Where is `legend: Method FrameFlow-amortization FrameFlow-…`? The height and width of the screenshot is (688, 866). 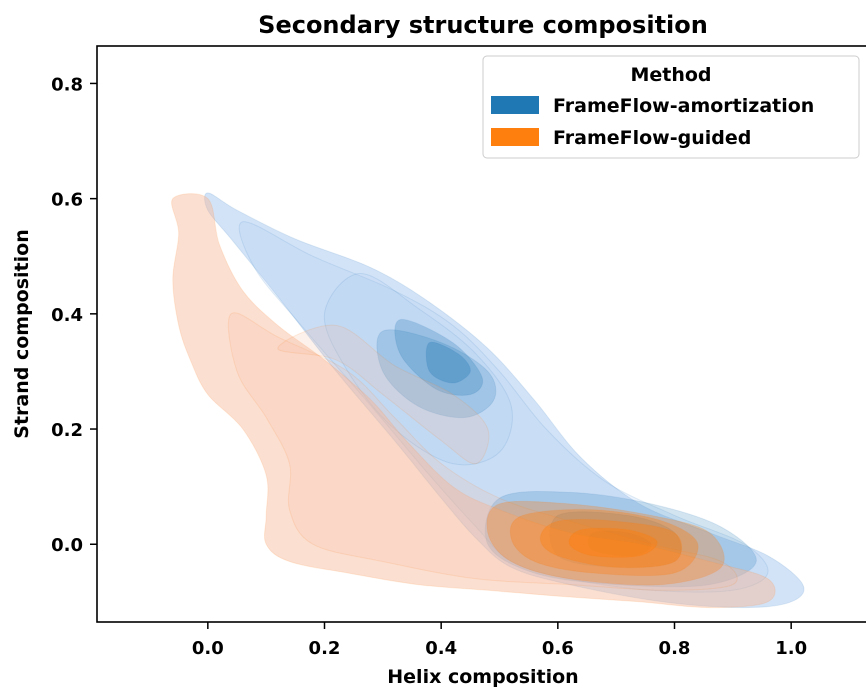
legend: Method FrameFlow-amortization FrameFlow-… is located at coordinates (671, 107).